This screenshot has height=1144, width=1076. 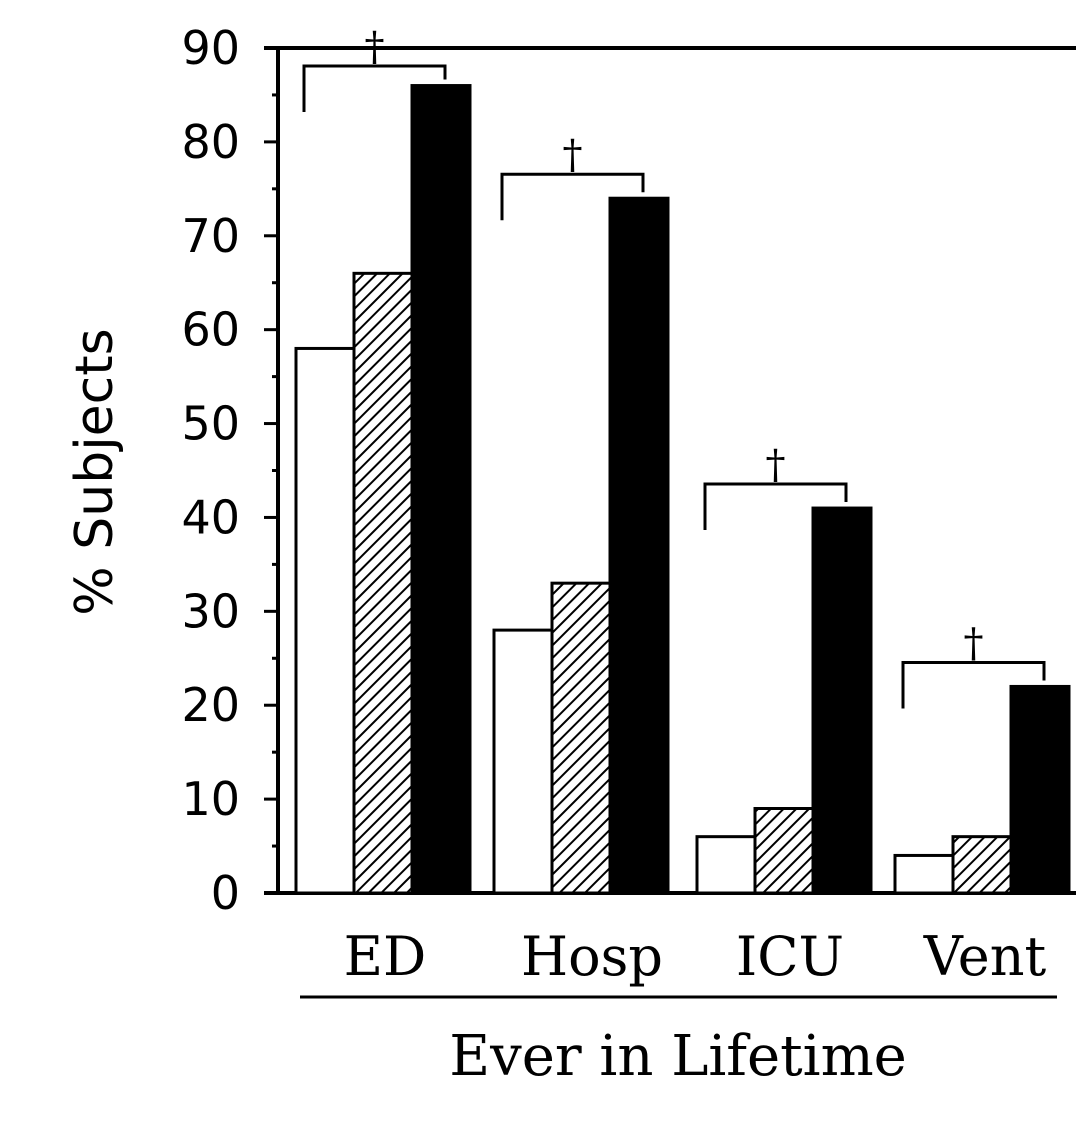 What do you see at coordinates (210, 705) in the screenshot?
I see `y-tick-label: 20` at bounding box center [210, 705].